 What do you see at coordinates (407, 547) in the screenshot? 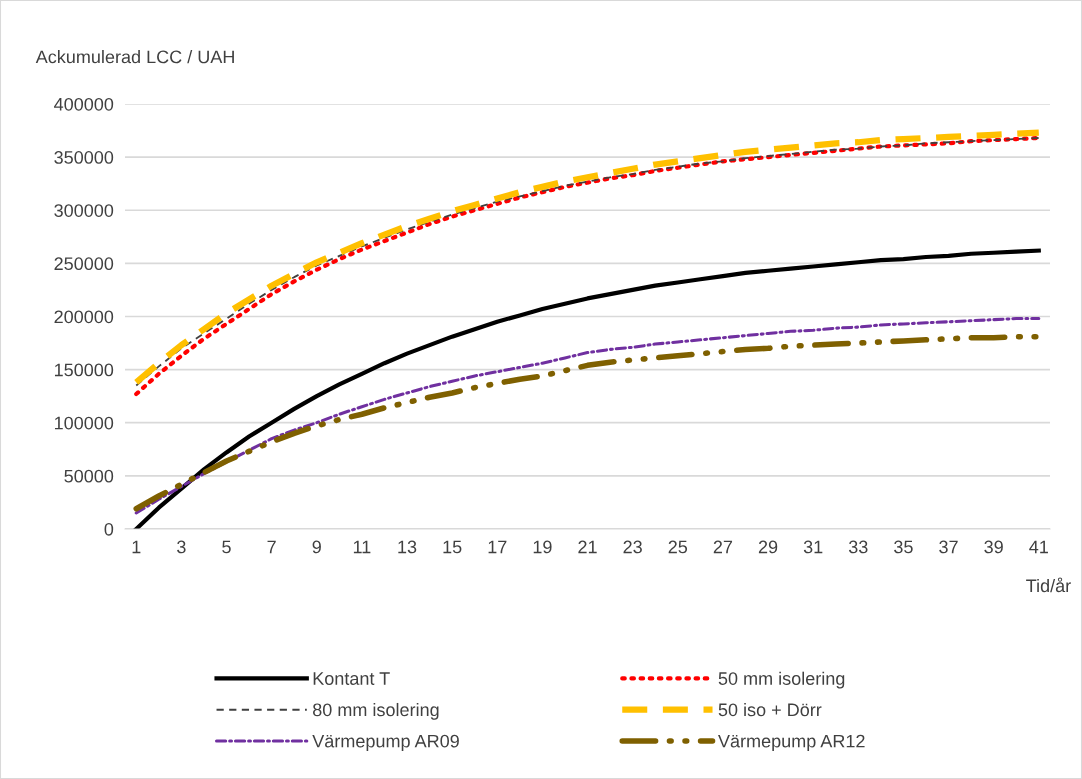
I see `x-tick-label: 13` at bounding box center [407, 547].